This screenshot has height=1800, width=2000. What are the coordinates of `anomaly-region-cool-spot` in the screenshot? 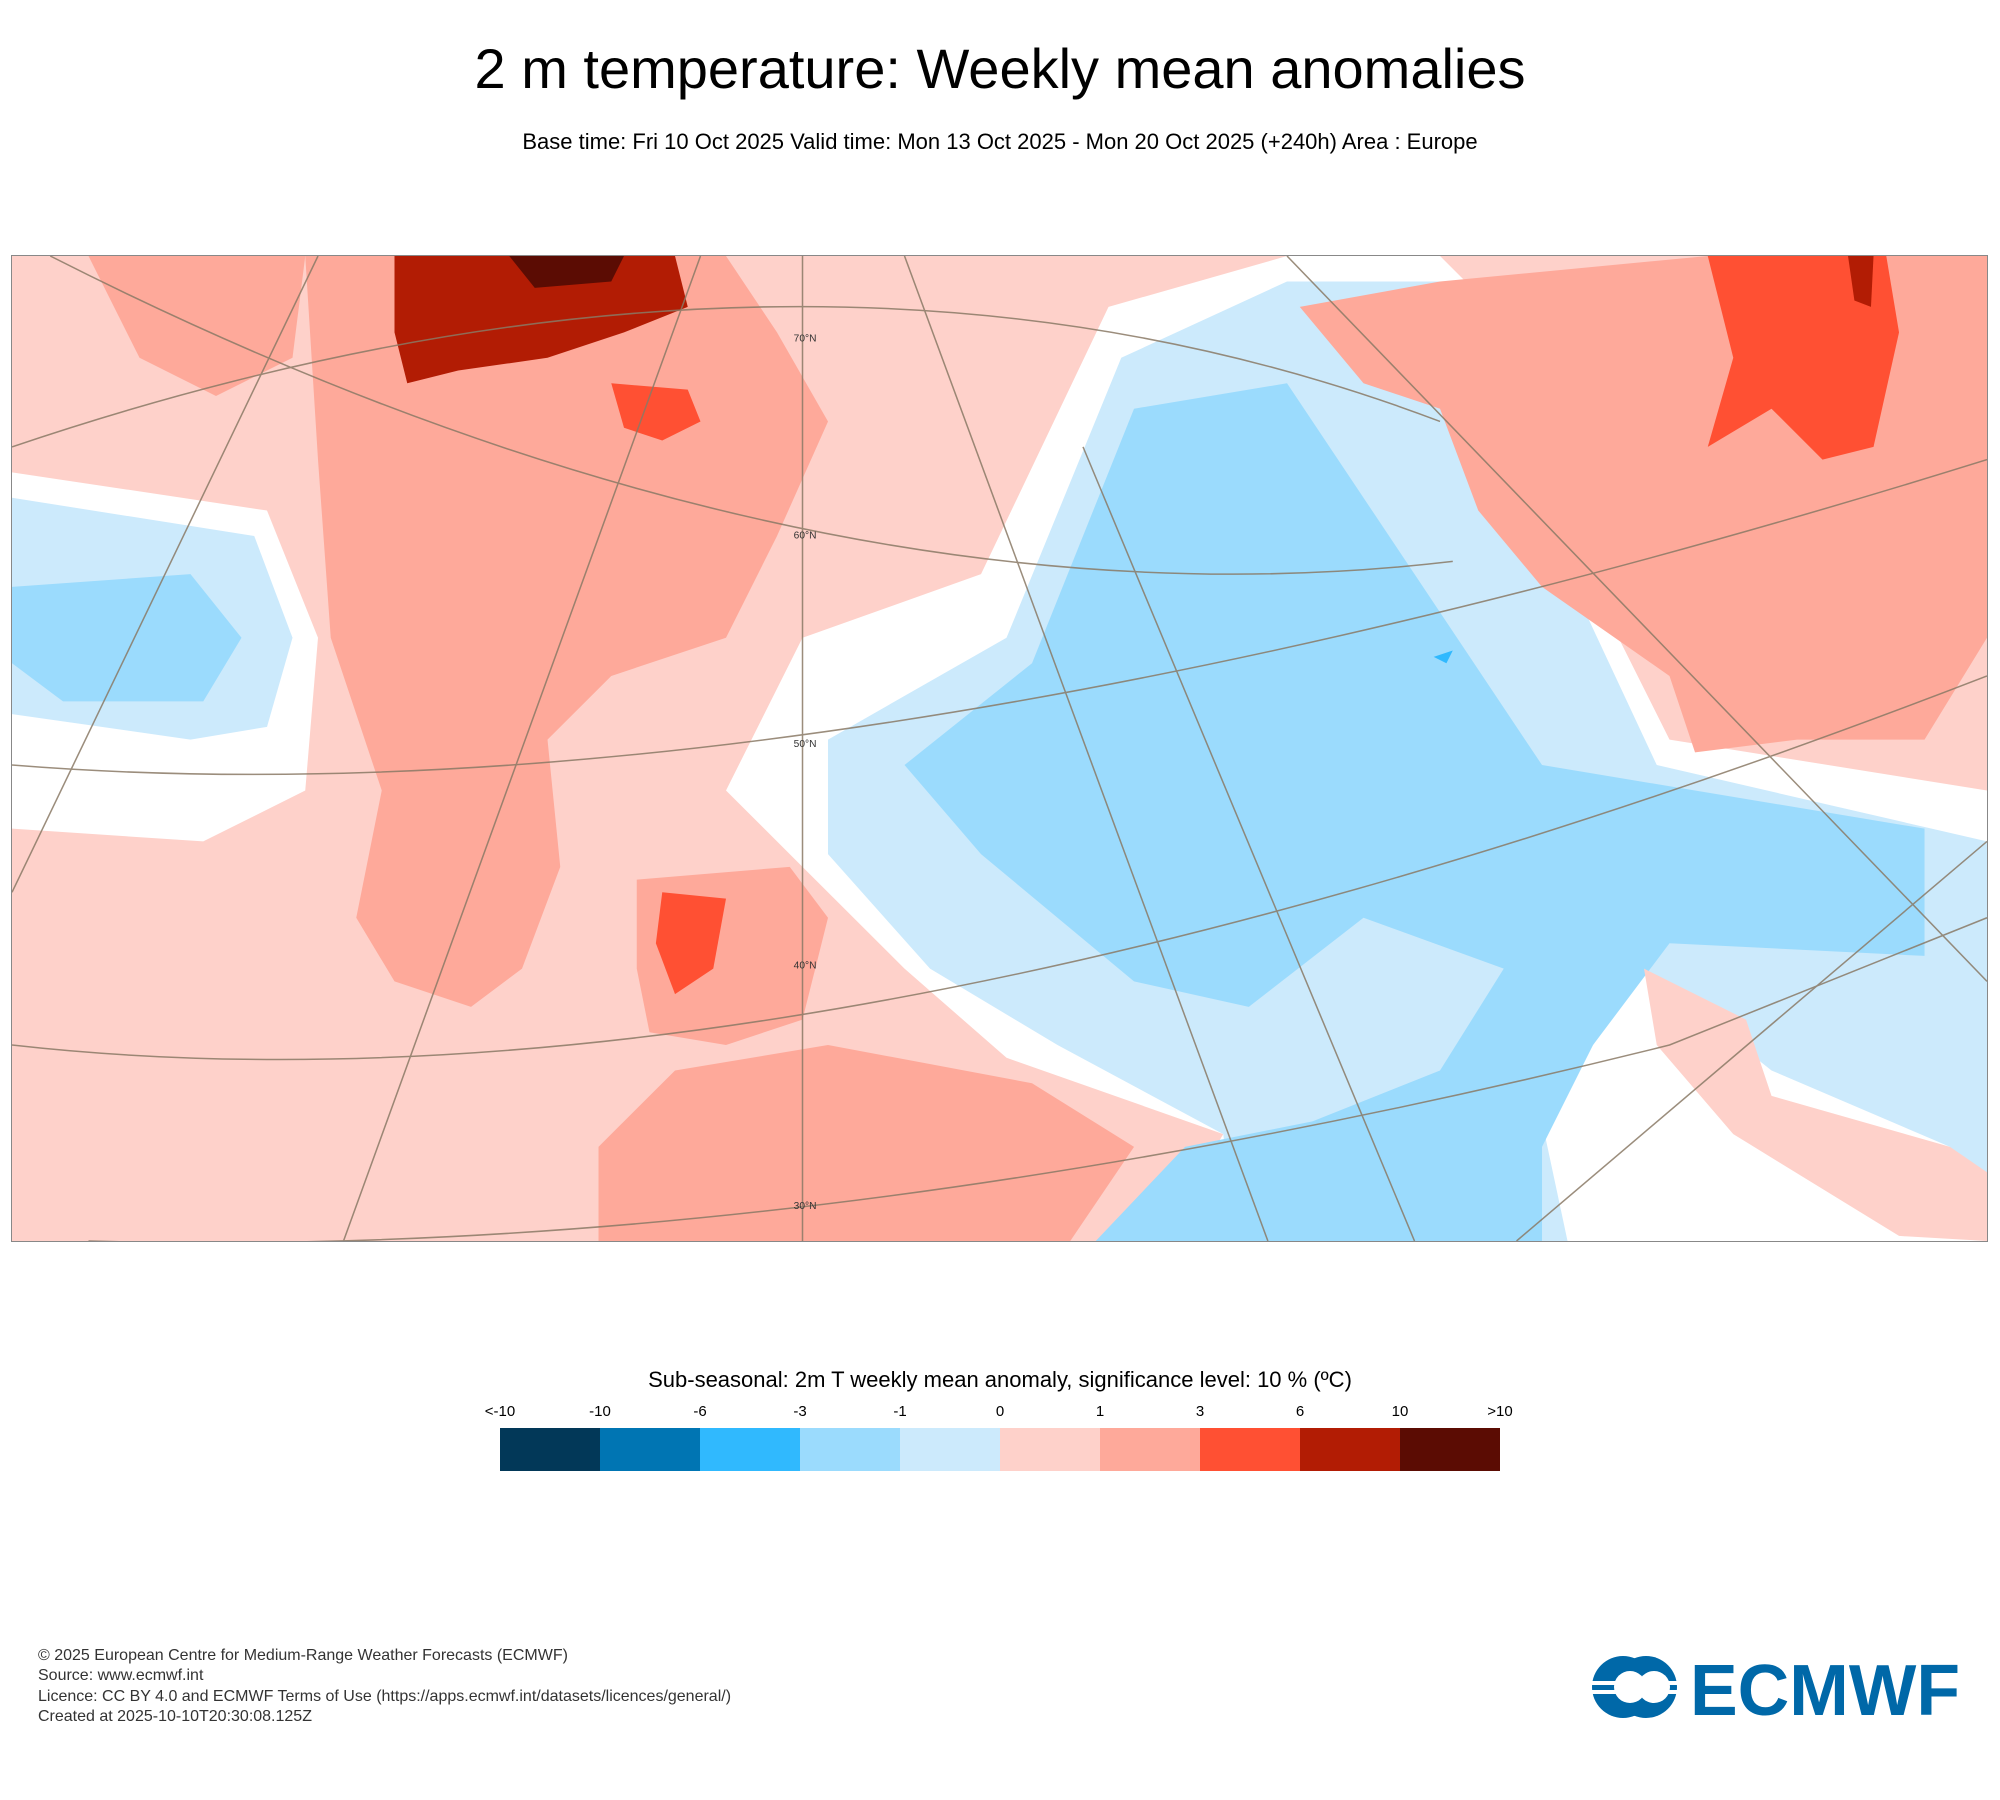 It's located at (1443, 657).